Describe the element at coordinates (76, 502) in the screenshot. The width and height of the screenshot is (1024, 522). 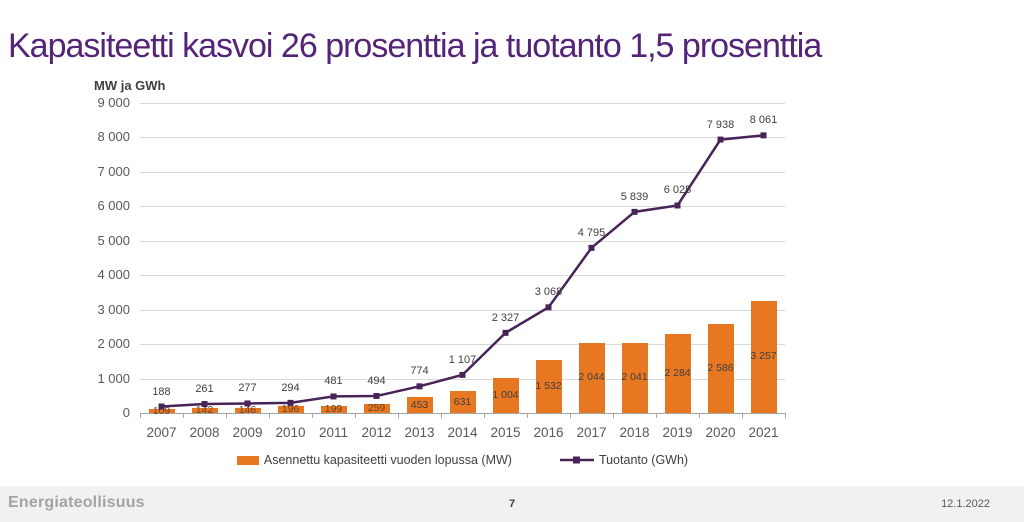
I see `energiateollisuus-logo: Energiateollisuus` at that location.